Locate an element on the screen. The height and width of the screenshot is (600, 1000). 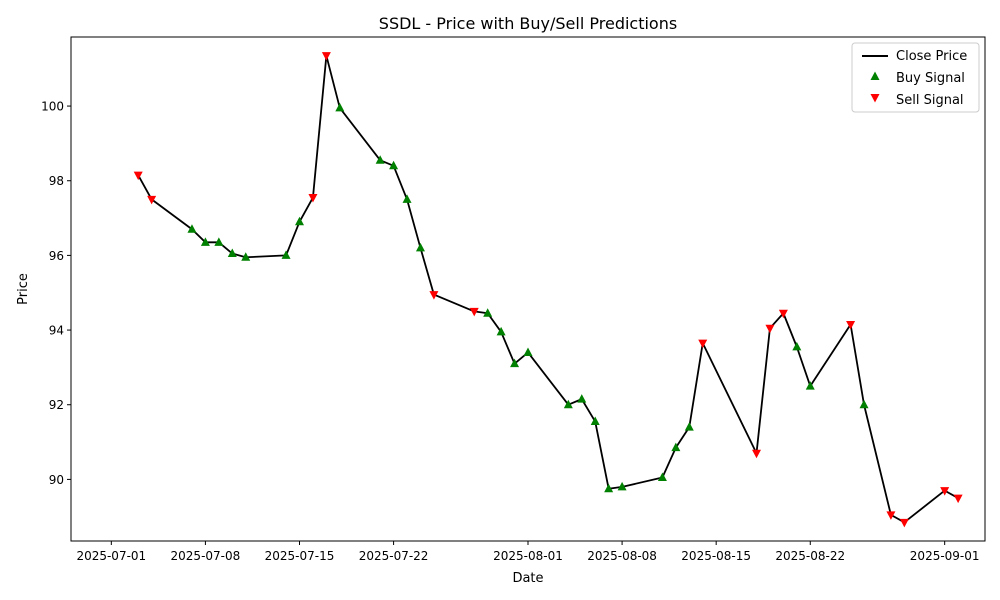
y-tick-label: 94 is located at coordinates (56, 331).